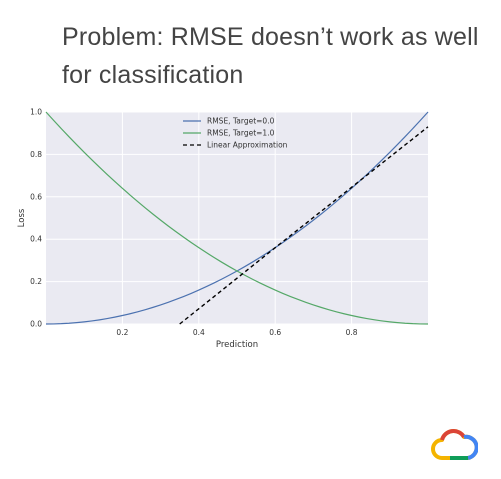  Describe the element at coordinates (22, 217) in the screenshot. I see `y-axis-label: Loss` at that location.